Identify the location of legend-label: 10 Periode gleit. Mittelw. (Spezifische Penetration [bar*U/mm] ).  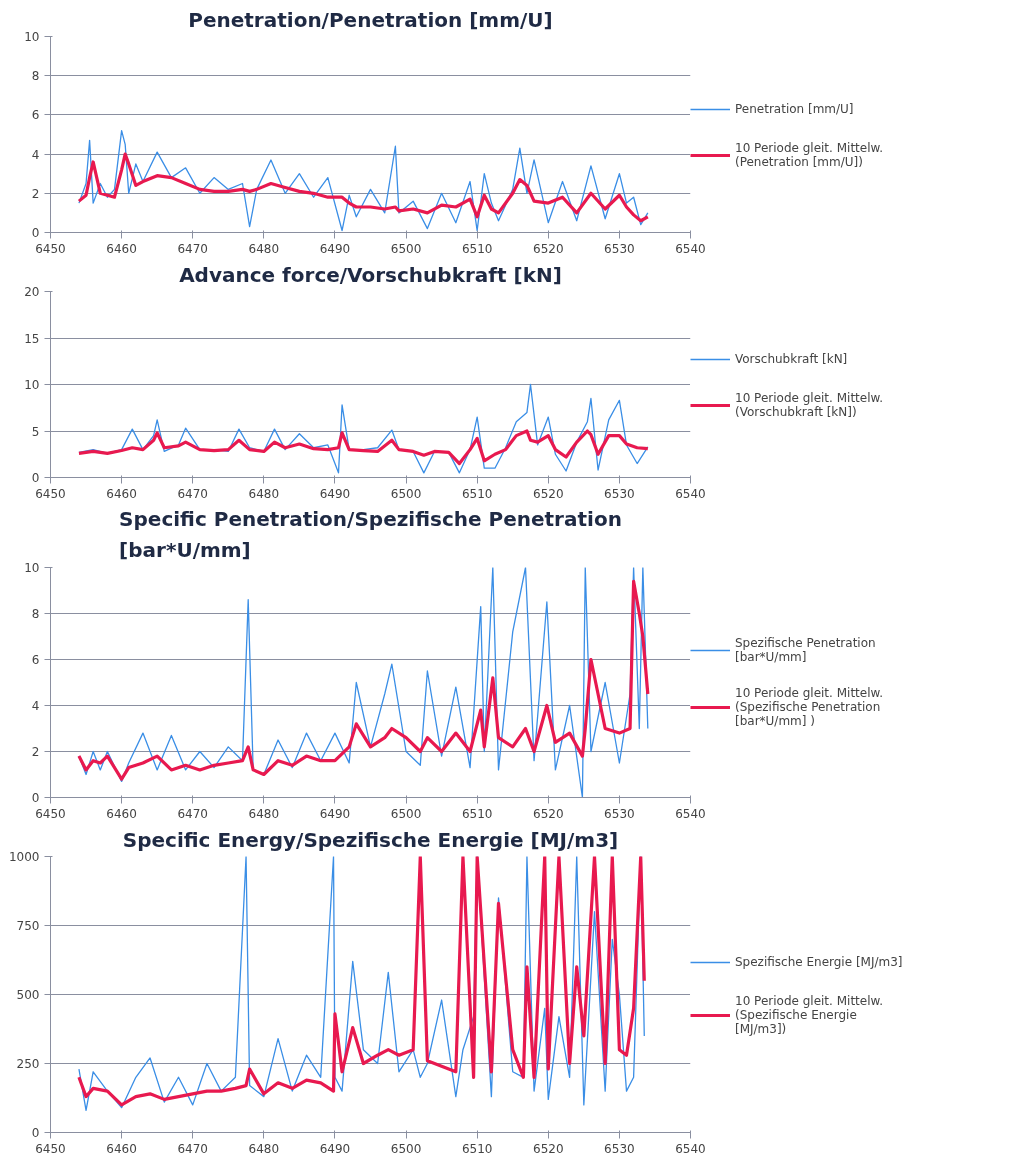
(810, 707).